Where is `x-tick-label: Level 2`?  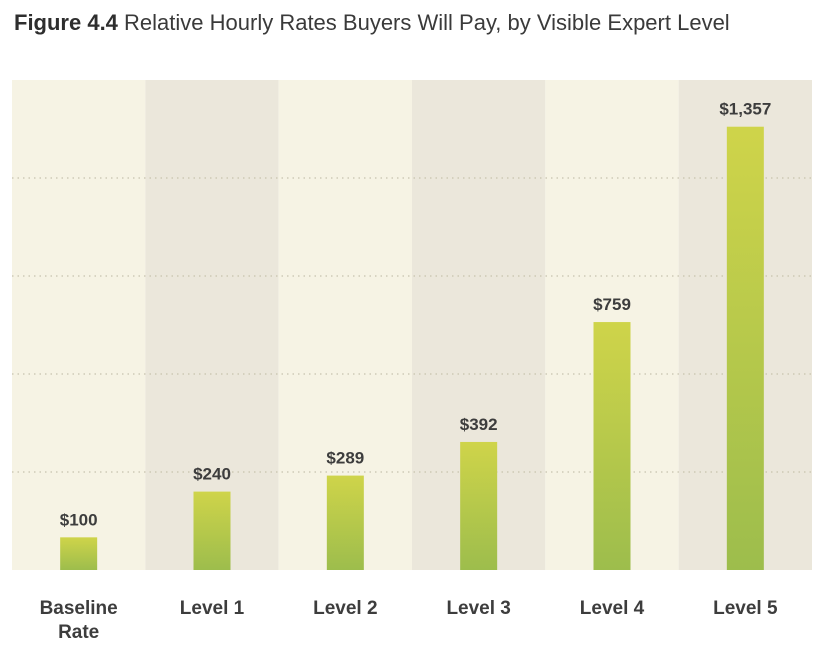
x-tick-label: Level 2 is located at coordinates (345, 608).